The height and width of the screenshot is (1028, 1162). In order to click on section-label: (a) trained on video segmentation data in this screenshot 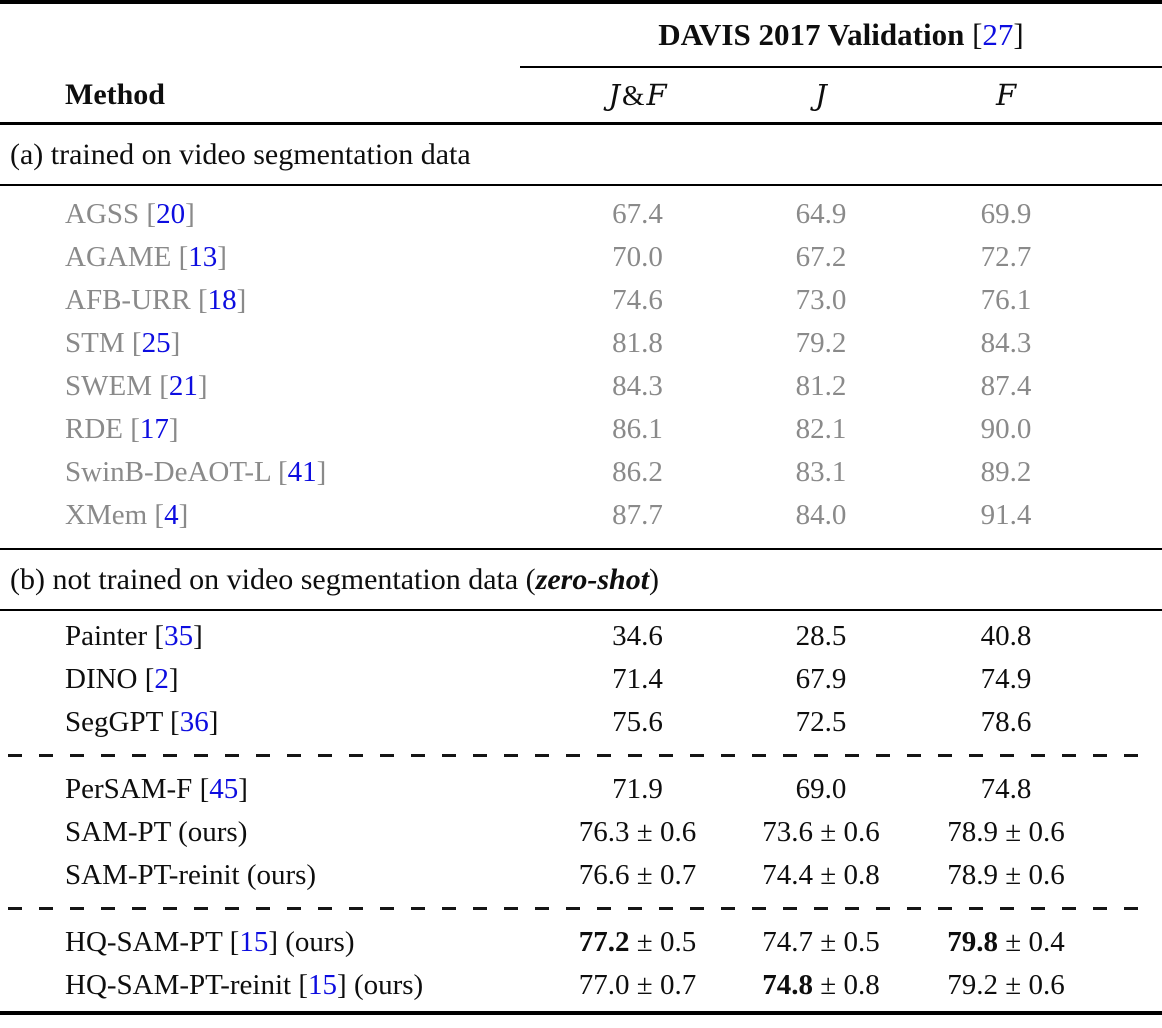, I will do `click(240, 154)`.